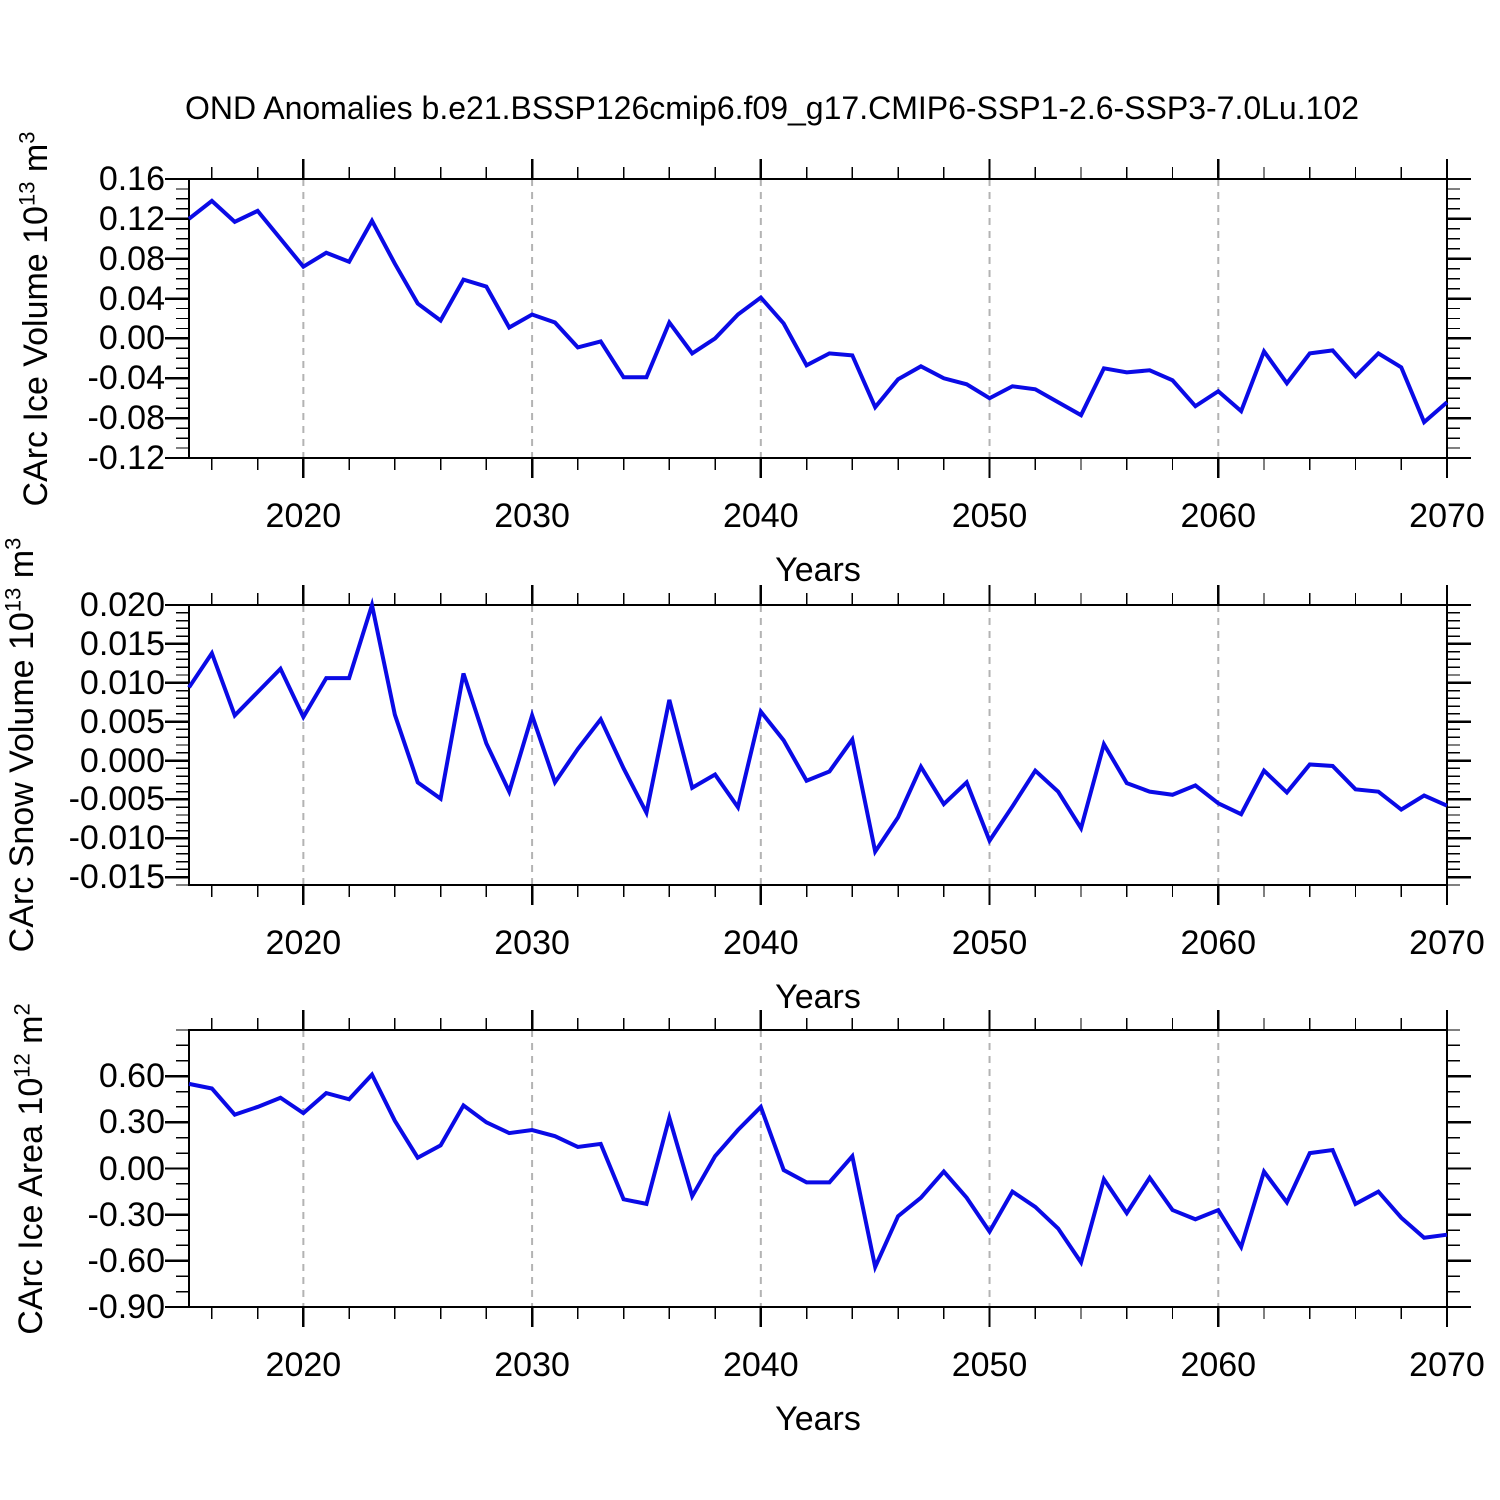  I want to click on y-tick-label: 0.020, so click(122, 605).